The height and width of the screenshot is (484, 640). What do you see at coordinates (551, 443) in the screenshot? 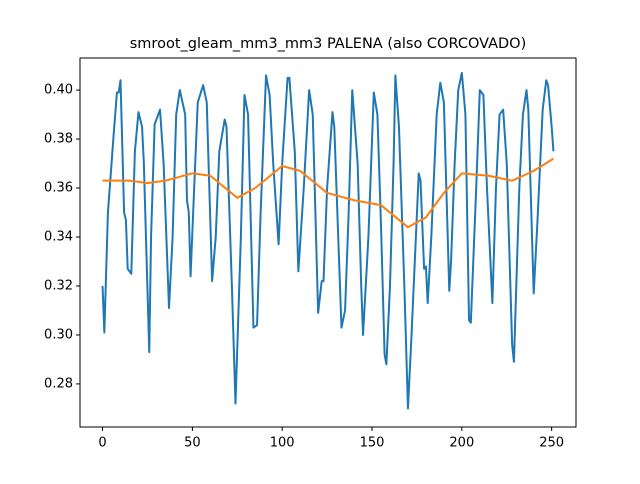
I see `x-tick-label: 250` at bounding box center [551, 443].